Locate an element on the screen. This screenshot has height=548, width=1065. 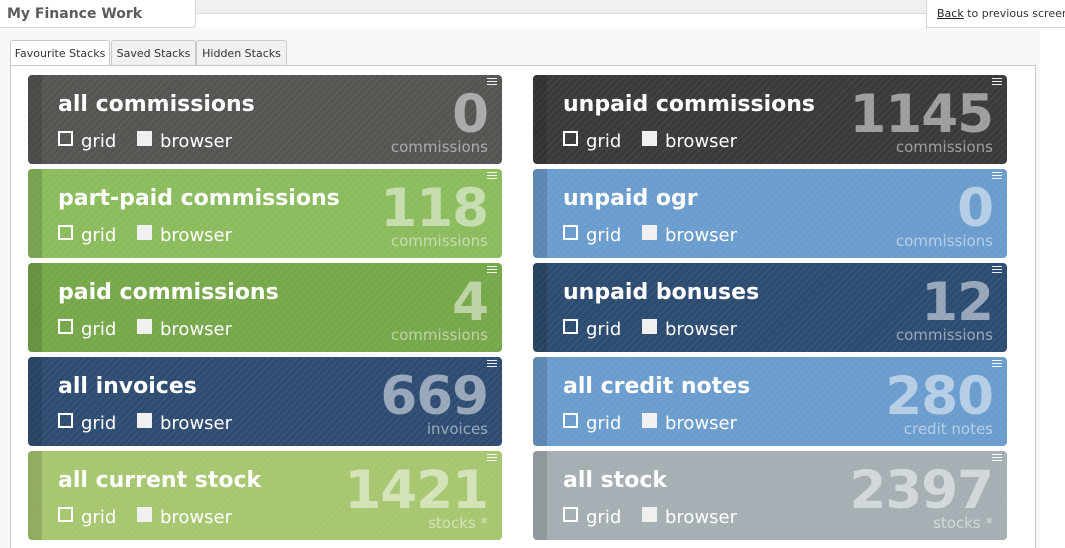
stack-name: part-paid commissions is located at coordinates (199, 198).